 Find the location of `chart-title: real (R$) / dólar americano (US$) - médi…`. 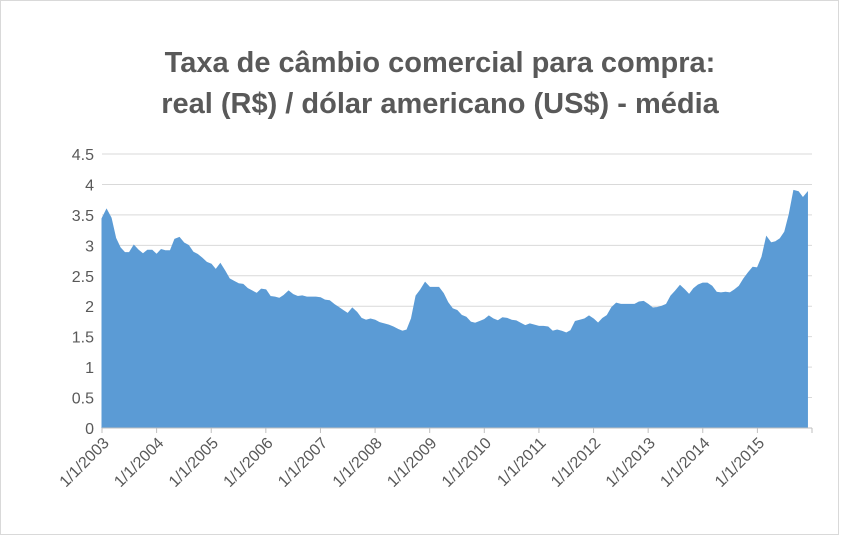

chart-title: real (R$) / dólar americano (US$) - médi… is located at coordinates (440, 104).